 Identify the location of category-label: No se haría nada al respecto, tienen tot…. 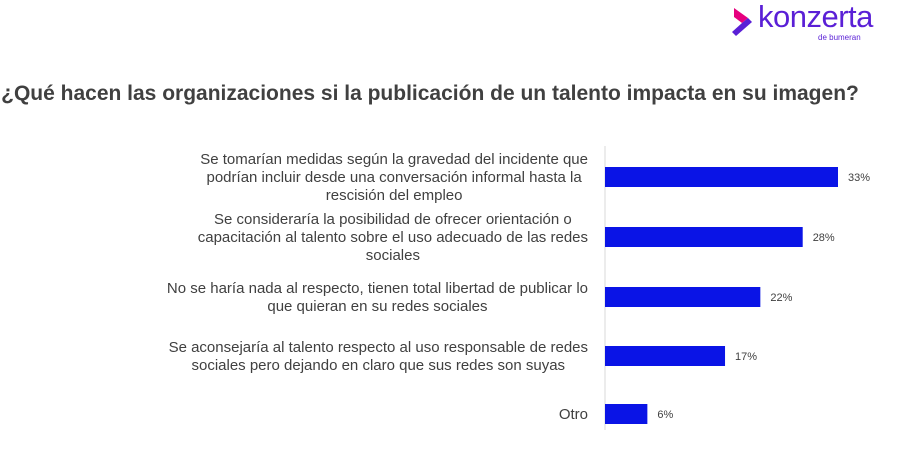
(377, 297).